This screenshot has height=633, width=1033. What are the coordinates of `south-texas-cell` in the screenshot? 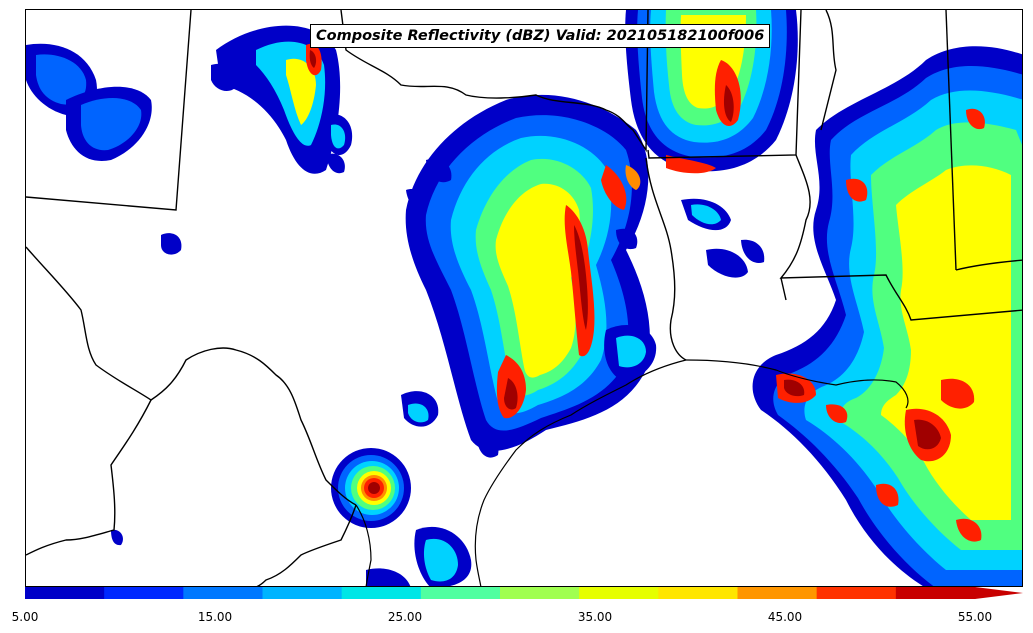 It's located at (305, 488).